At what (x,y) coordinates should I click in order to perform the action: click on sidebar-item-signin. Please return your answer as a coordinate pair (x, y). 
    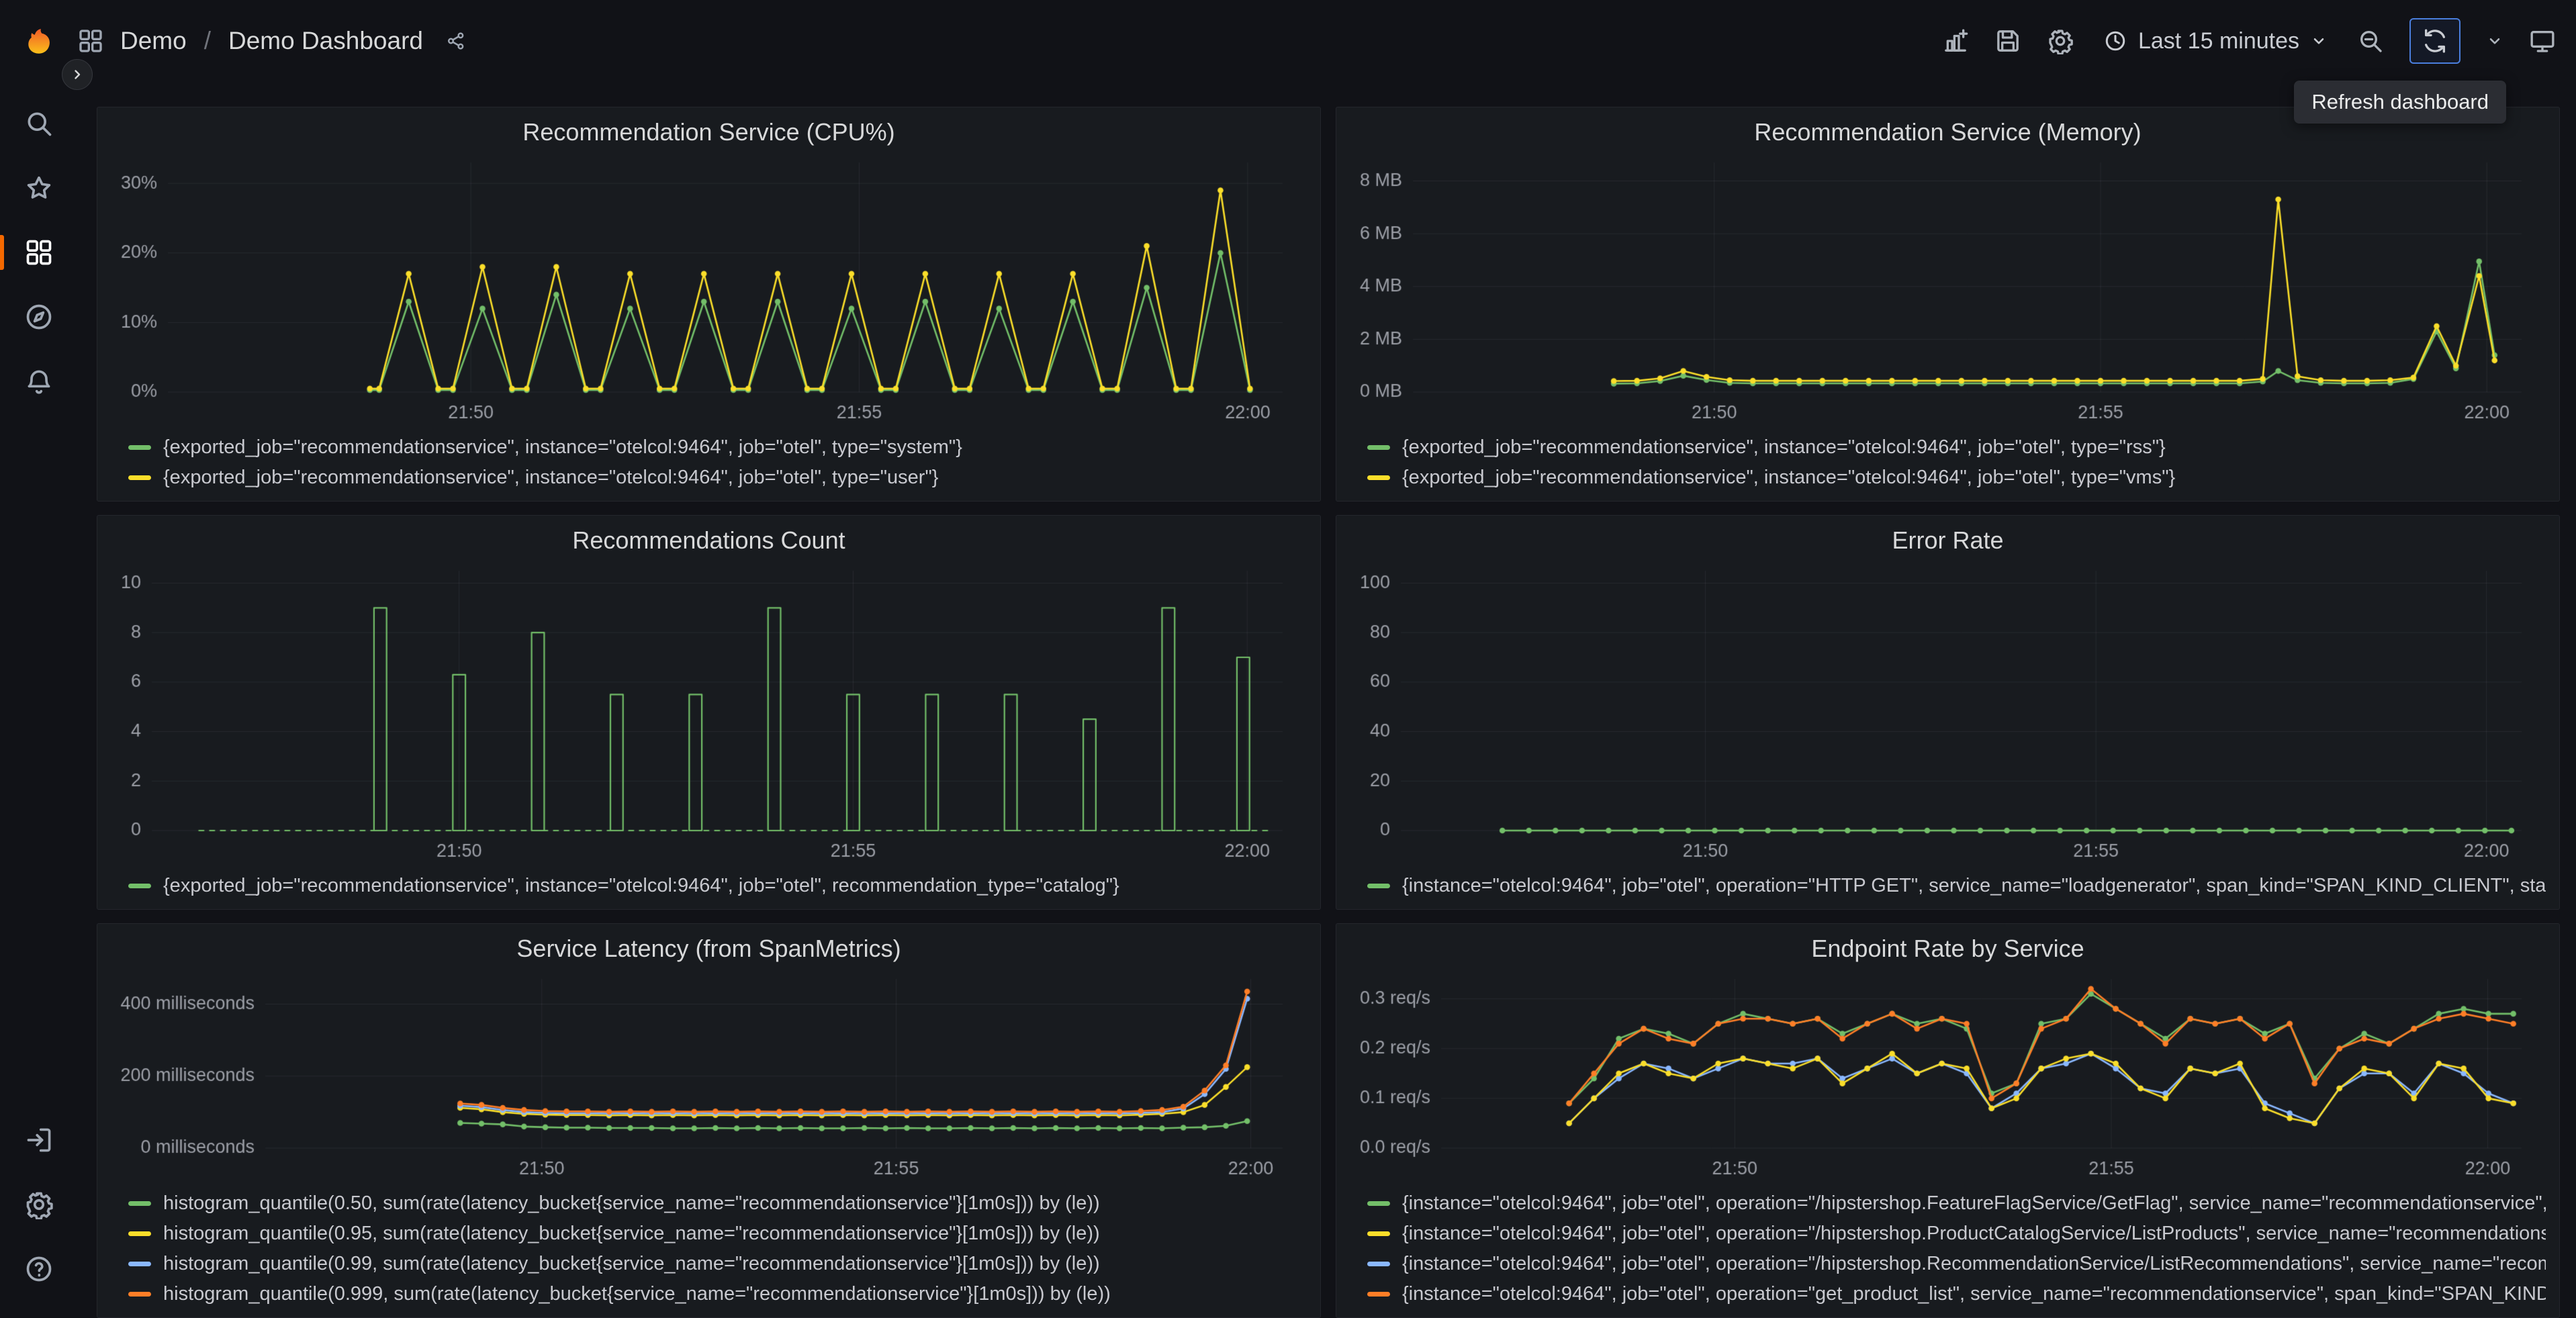
    Looking at the image, I should click on (38, 1140).